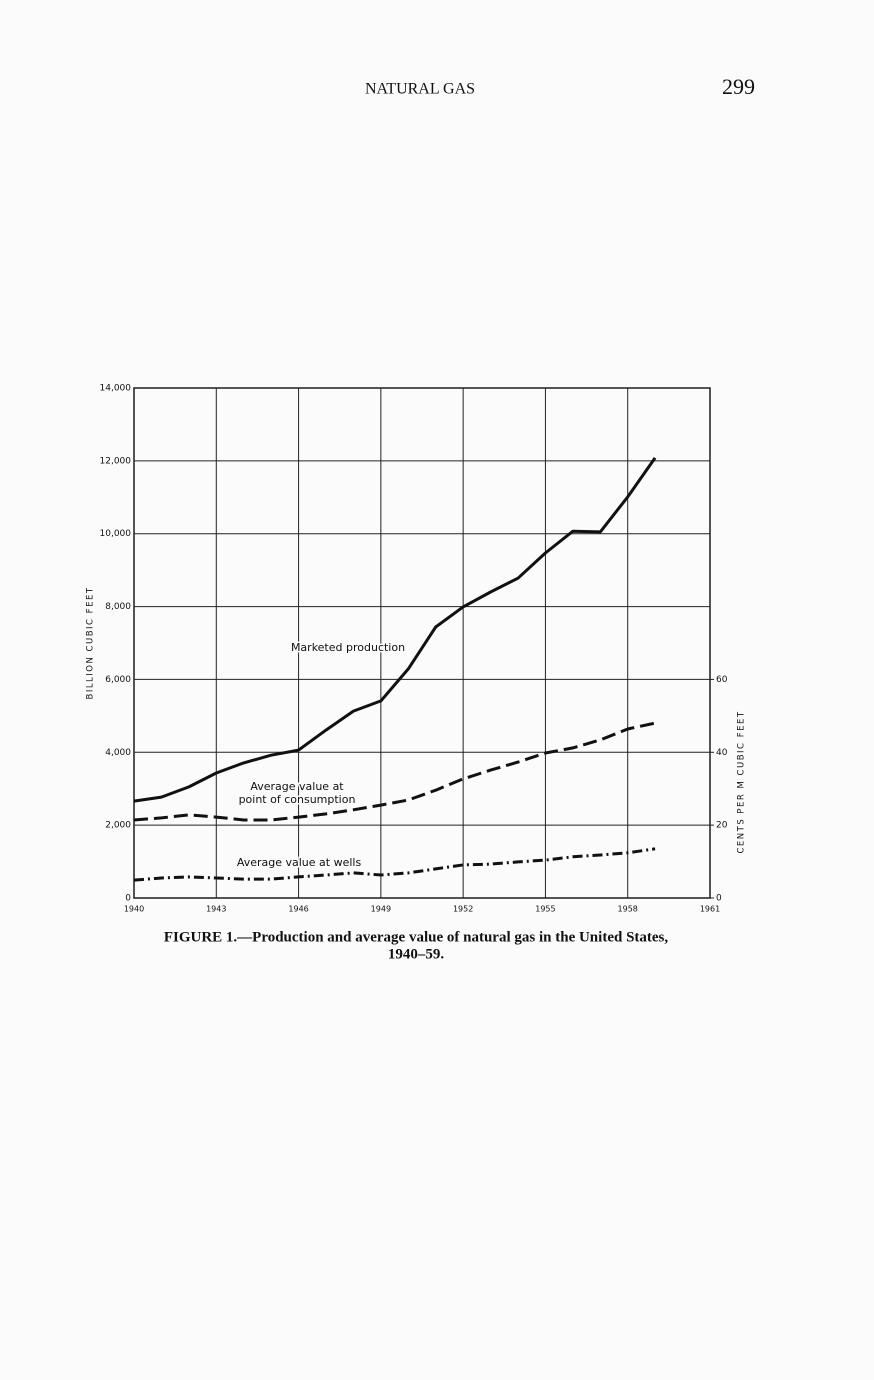 The height and width of the screenshot is (1380, 874). Describe the element at coordinates (297, 786) in the screenshot. I see `annotation: Average value at` at that location.